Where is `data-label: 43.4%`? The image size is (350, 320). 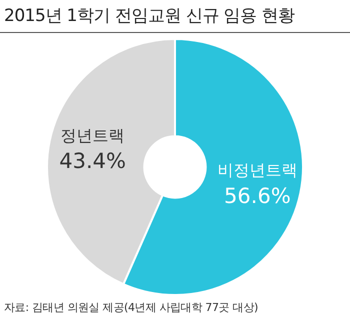
data-label: 43.4% is located at coordinates (92, 161).